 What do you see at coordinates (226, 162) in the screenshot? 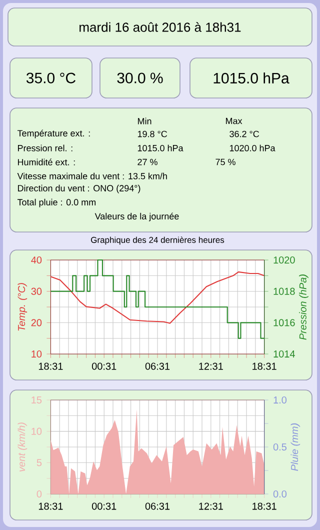
I see `text: 75 %` at bounding box center [226, 162].